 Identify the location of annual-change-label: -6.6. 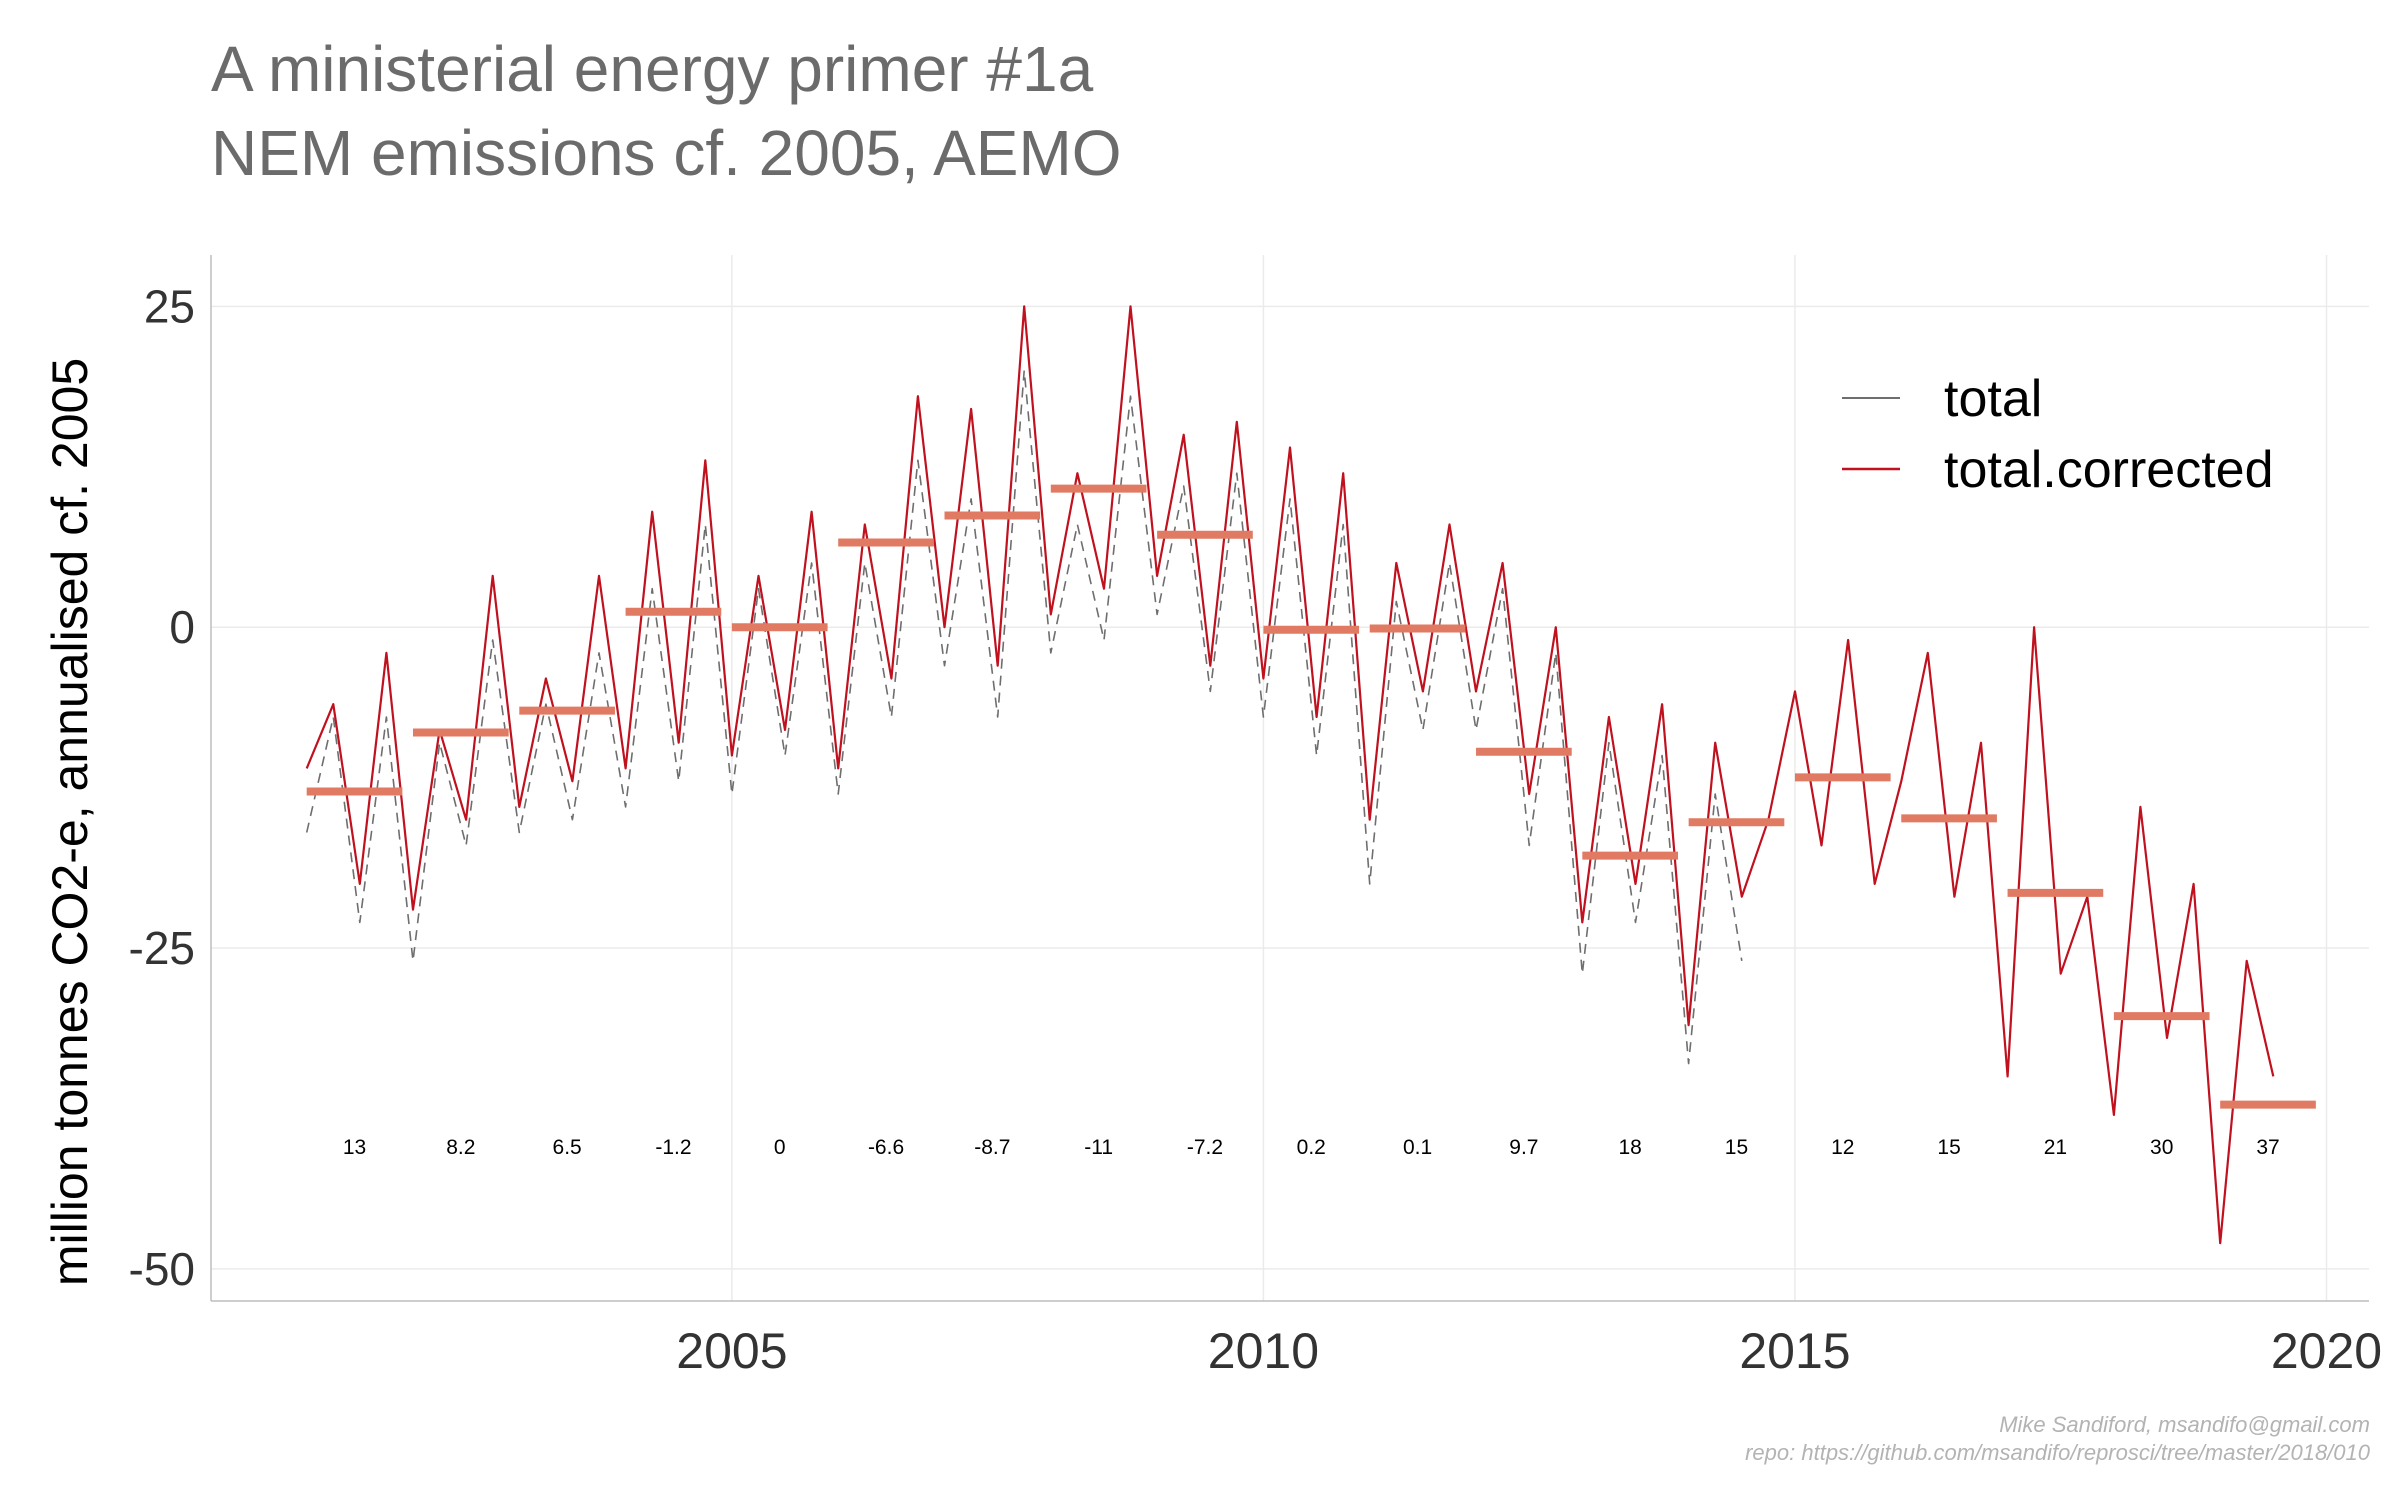
(886, 1147).